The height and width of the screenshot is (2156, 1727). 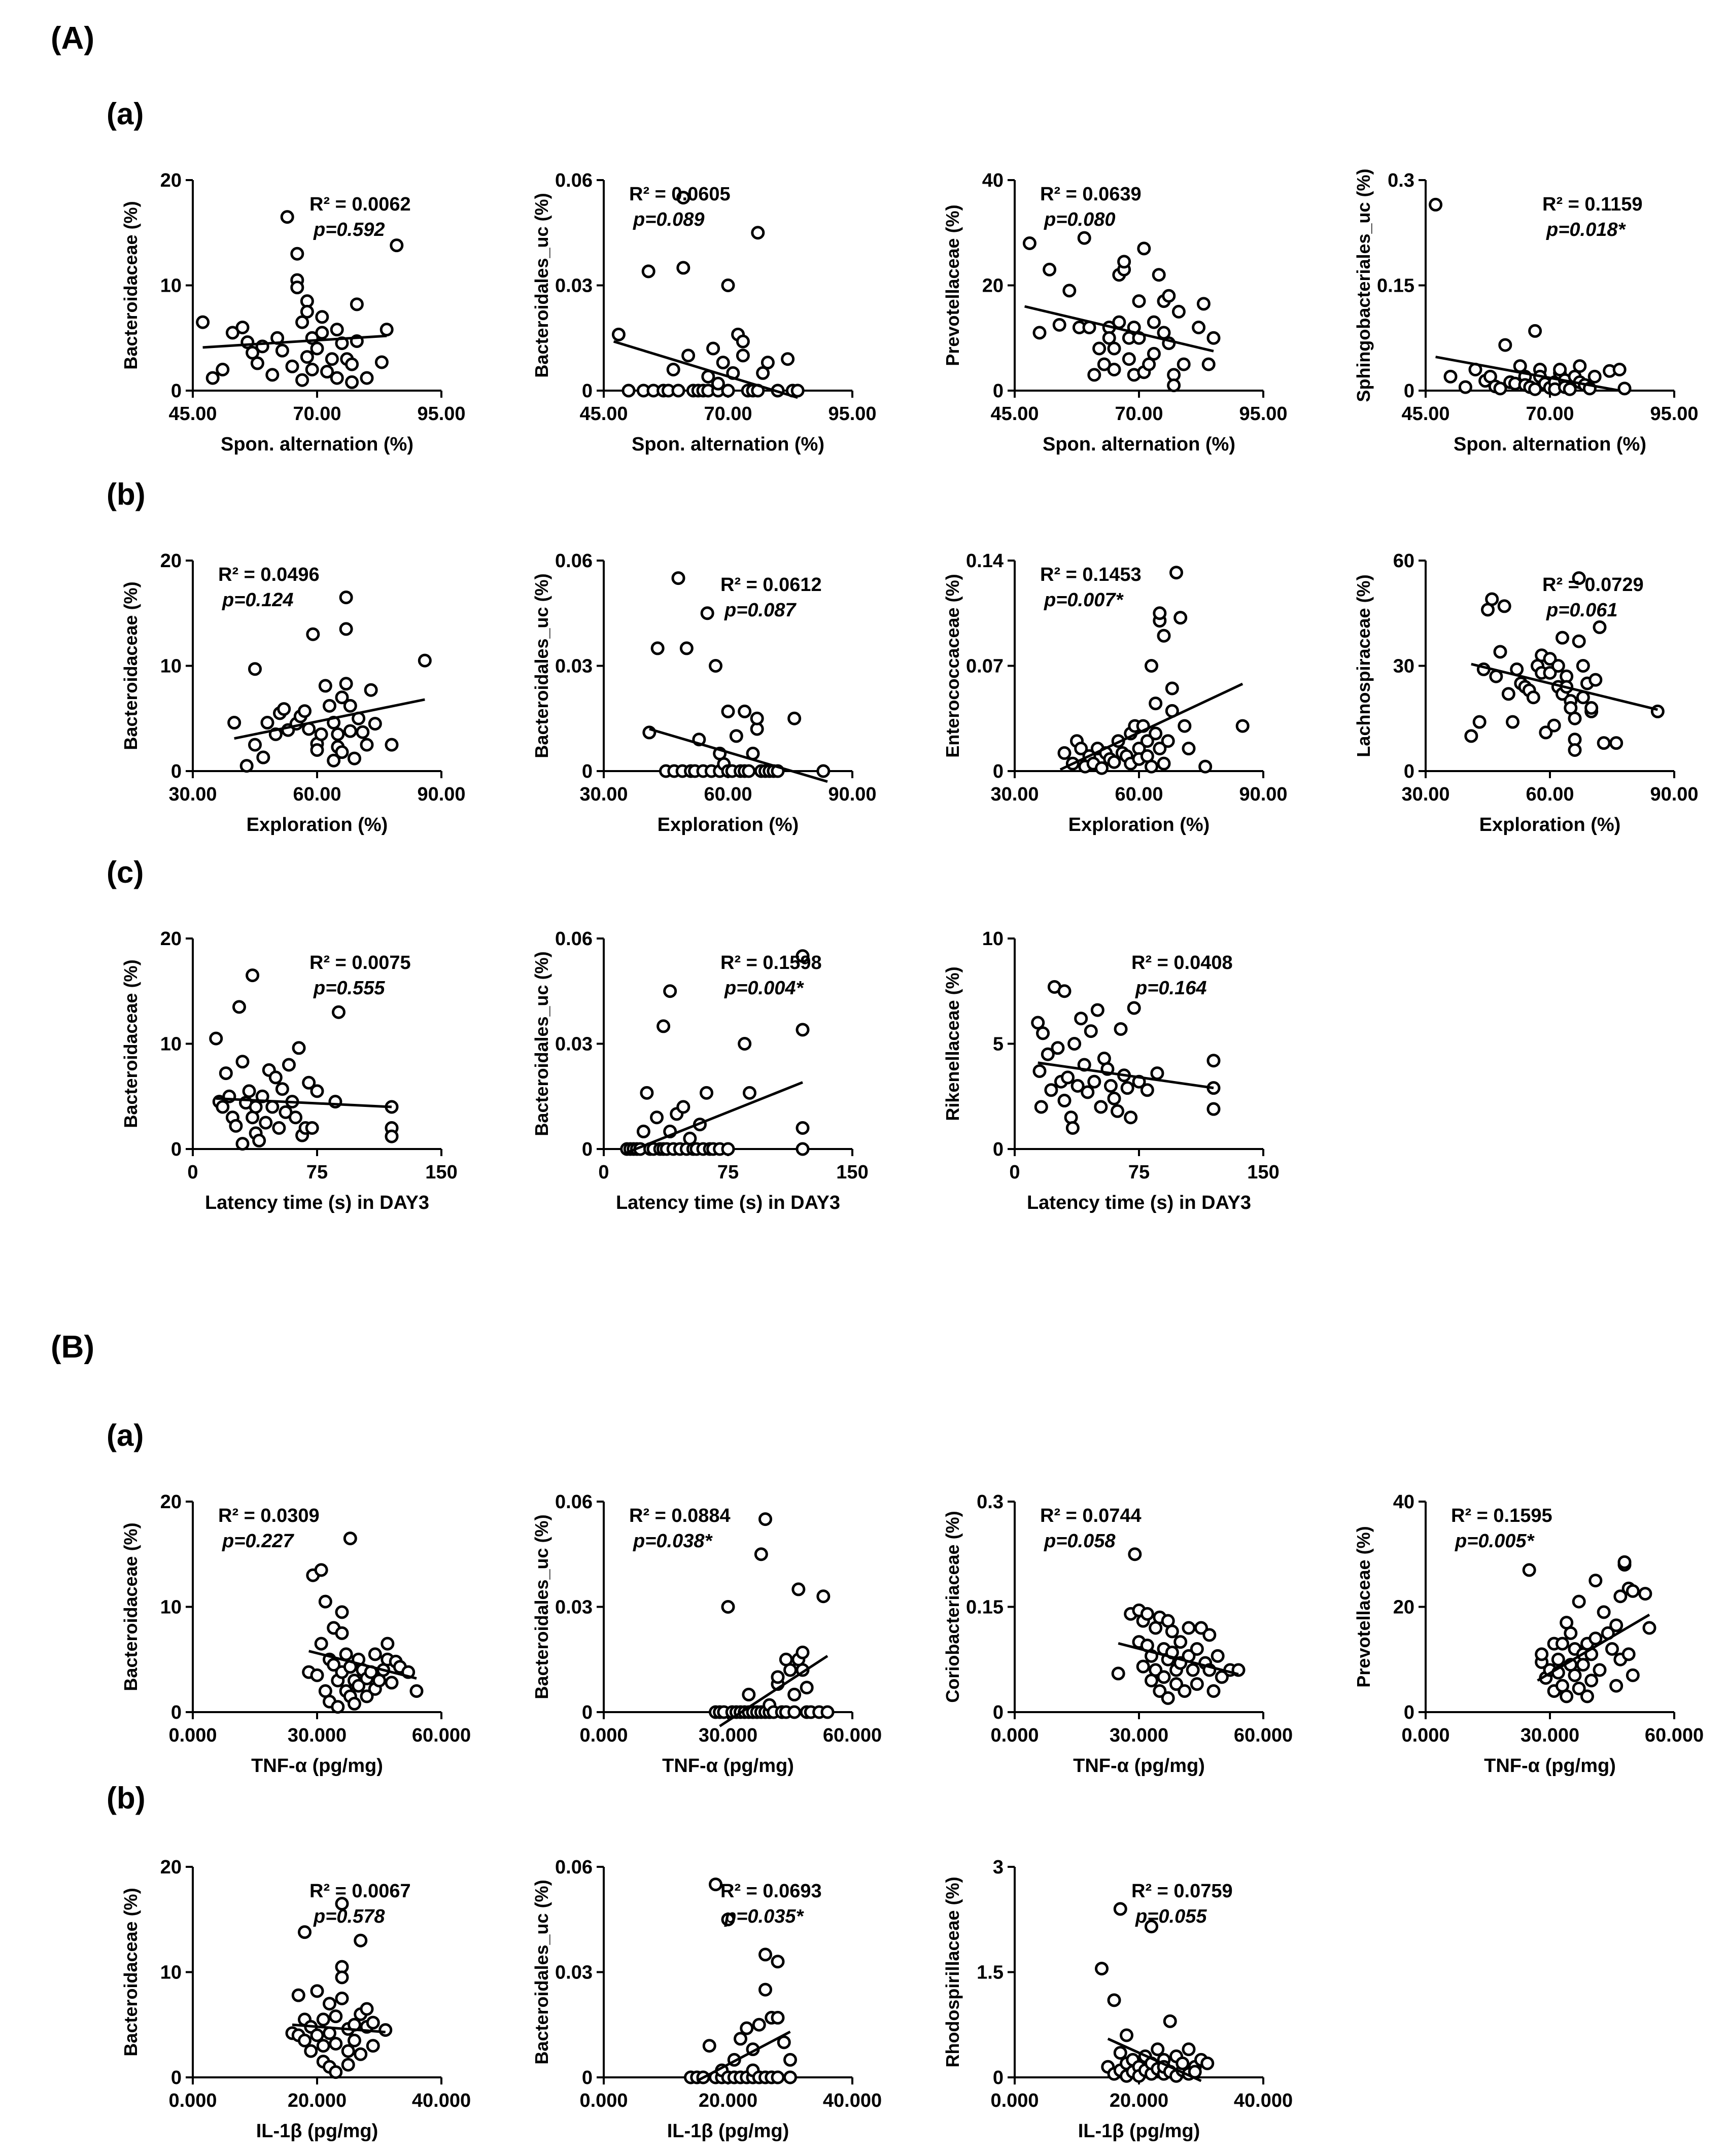 I want to click on y-axis-label: Rikenellaceae (%), so click(x=952, y=1043).